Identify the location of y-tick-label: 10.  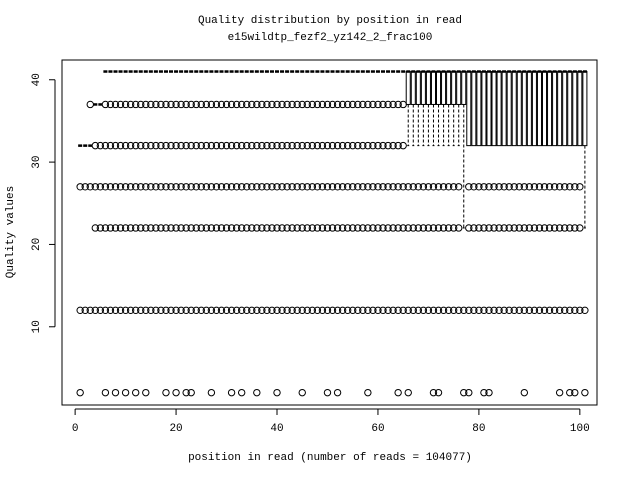
(37, 326).